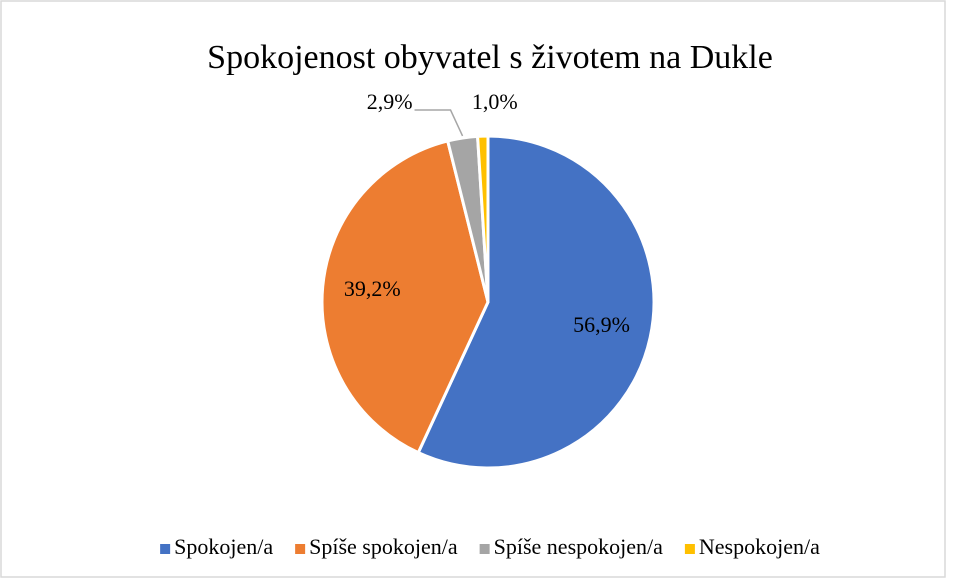 The image size is (955, 581). What do you see at coordinates (759, 546) in the screenshot?
I see `legend-label: Nespokojen/a` at bounding box center [759, 546].